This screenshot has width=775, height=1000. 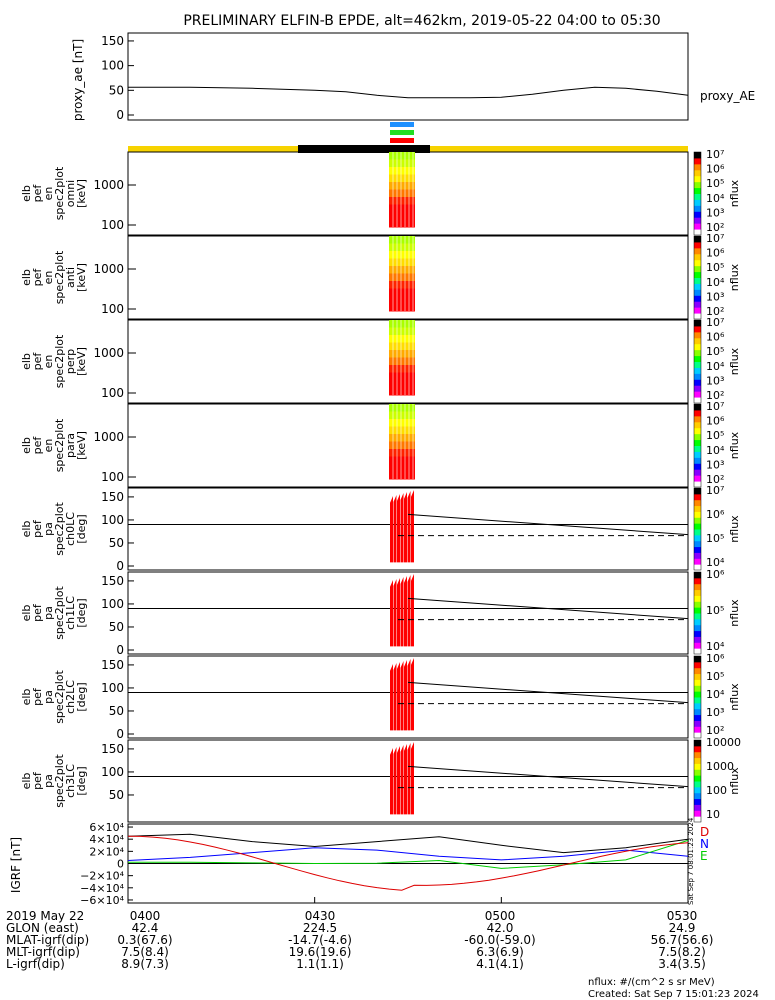 What do you see at coordinates (723, 742) in the screenshot?
I see `pa-panel-4-colorbar-tick: 10000` at bounding box center [723, 742].